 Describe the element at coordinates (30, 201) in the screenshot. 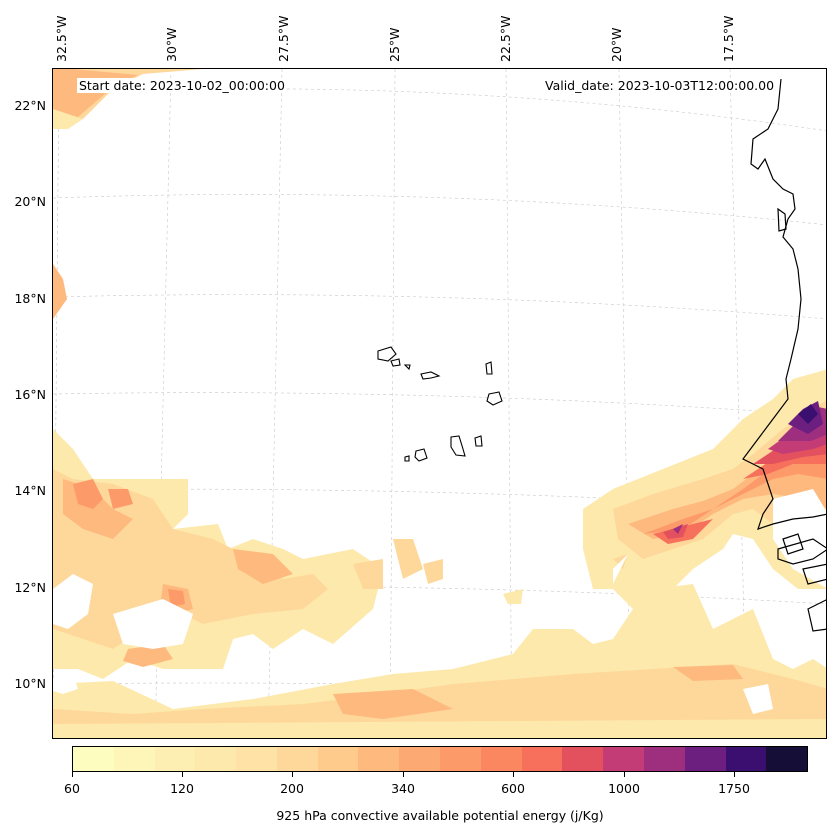

I see `lat-label-20n: 20°N` at that location.